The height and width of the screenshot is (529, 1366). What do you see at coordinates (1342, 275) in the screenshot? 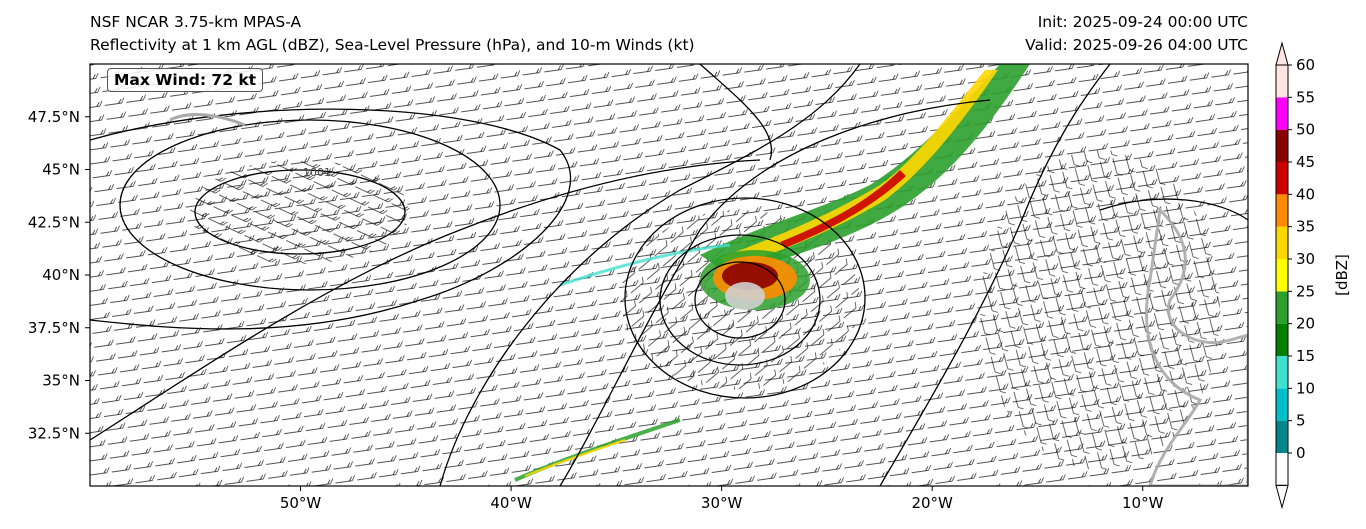
I see `colorbar-label: [dBZ]` at bounding box center [1342, 275].